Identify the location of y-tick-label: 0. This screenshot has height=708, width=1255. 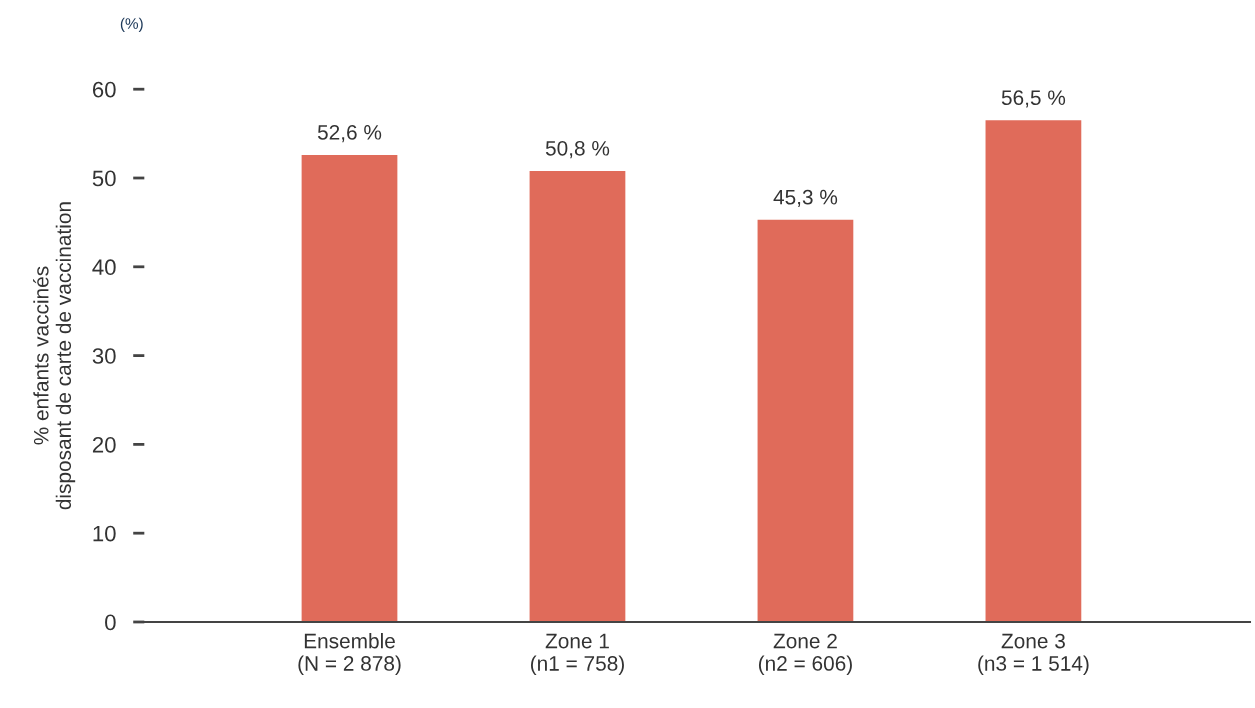
(110, 622).